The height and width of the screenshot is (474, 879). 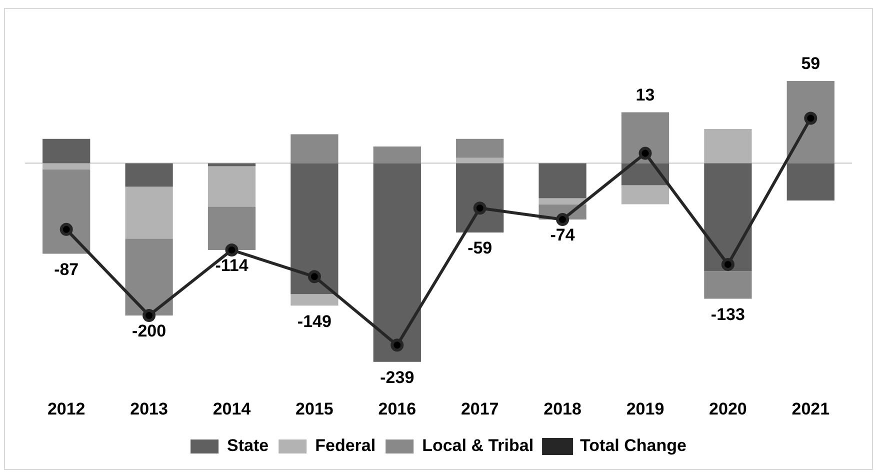 What do you see at coordinates (563, 235) in the screenshot?
I see `data-label: -74` at bounding box center [563, 235].